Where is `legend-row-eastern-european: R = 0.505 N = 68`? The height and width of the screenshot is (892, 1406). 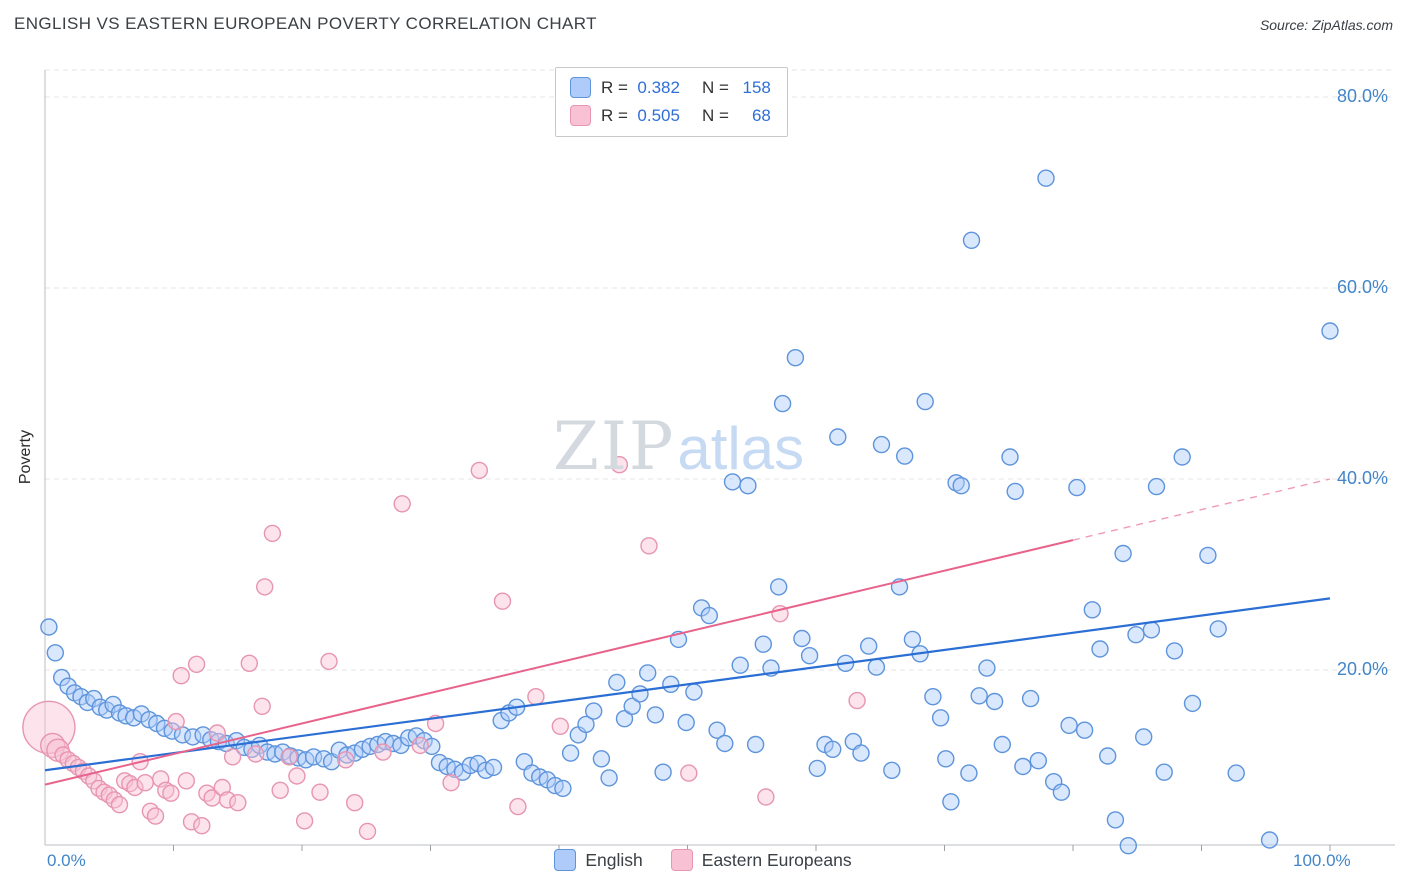 legend-row-eastern-european: R = 0.505 N = 68 is located at coordinates (670, 115).